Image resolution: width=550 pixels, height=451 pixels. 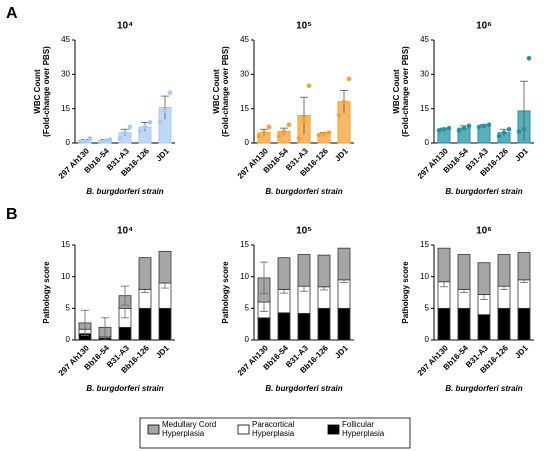 I want to click on legend-label: Medullary Cord Hyperplasia, so click(x=189, y=429).